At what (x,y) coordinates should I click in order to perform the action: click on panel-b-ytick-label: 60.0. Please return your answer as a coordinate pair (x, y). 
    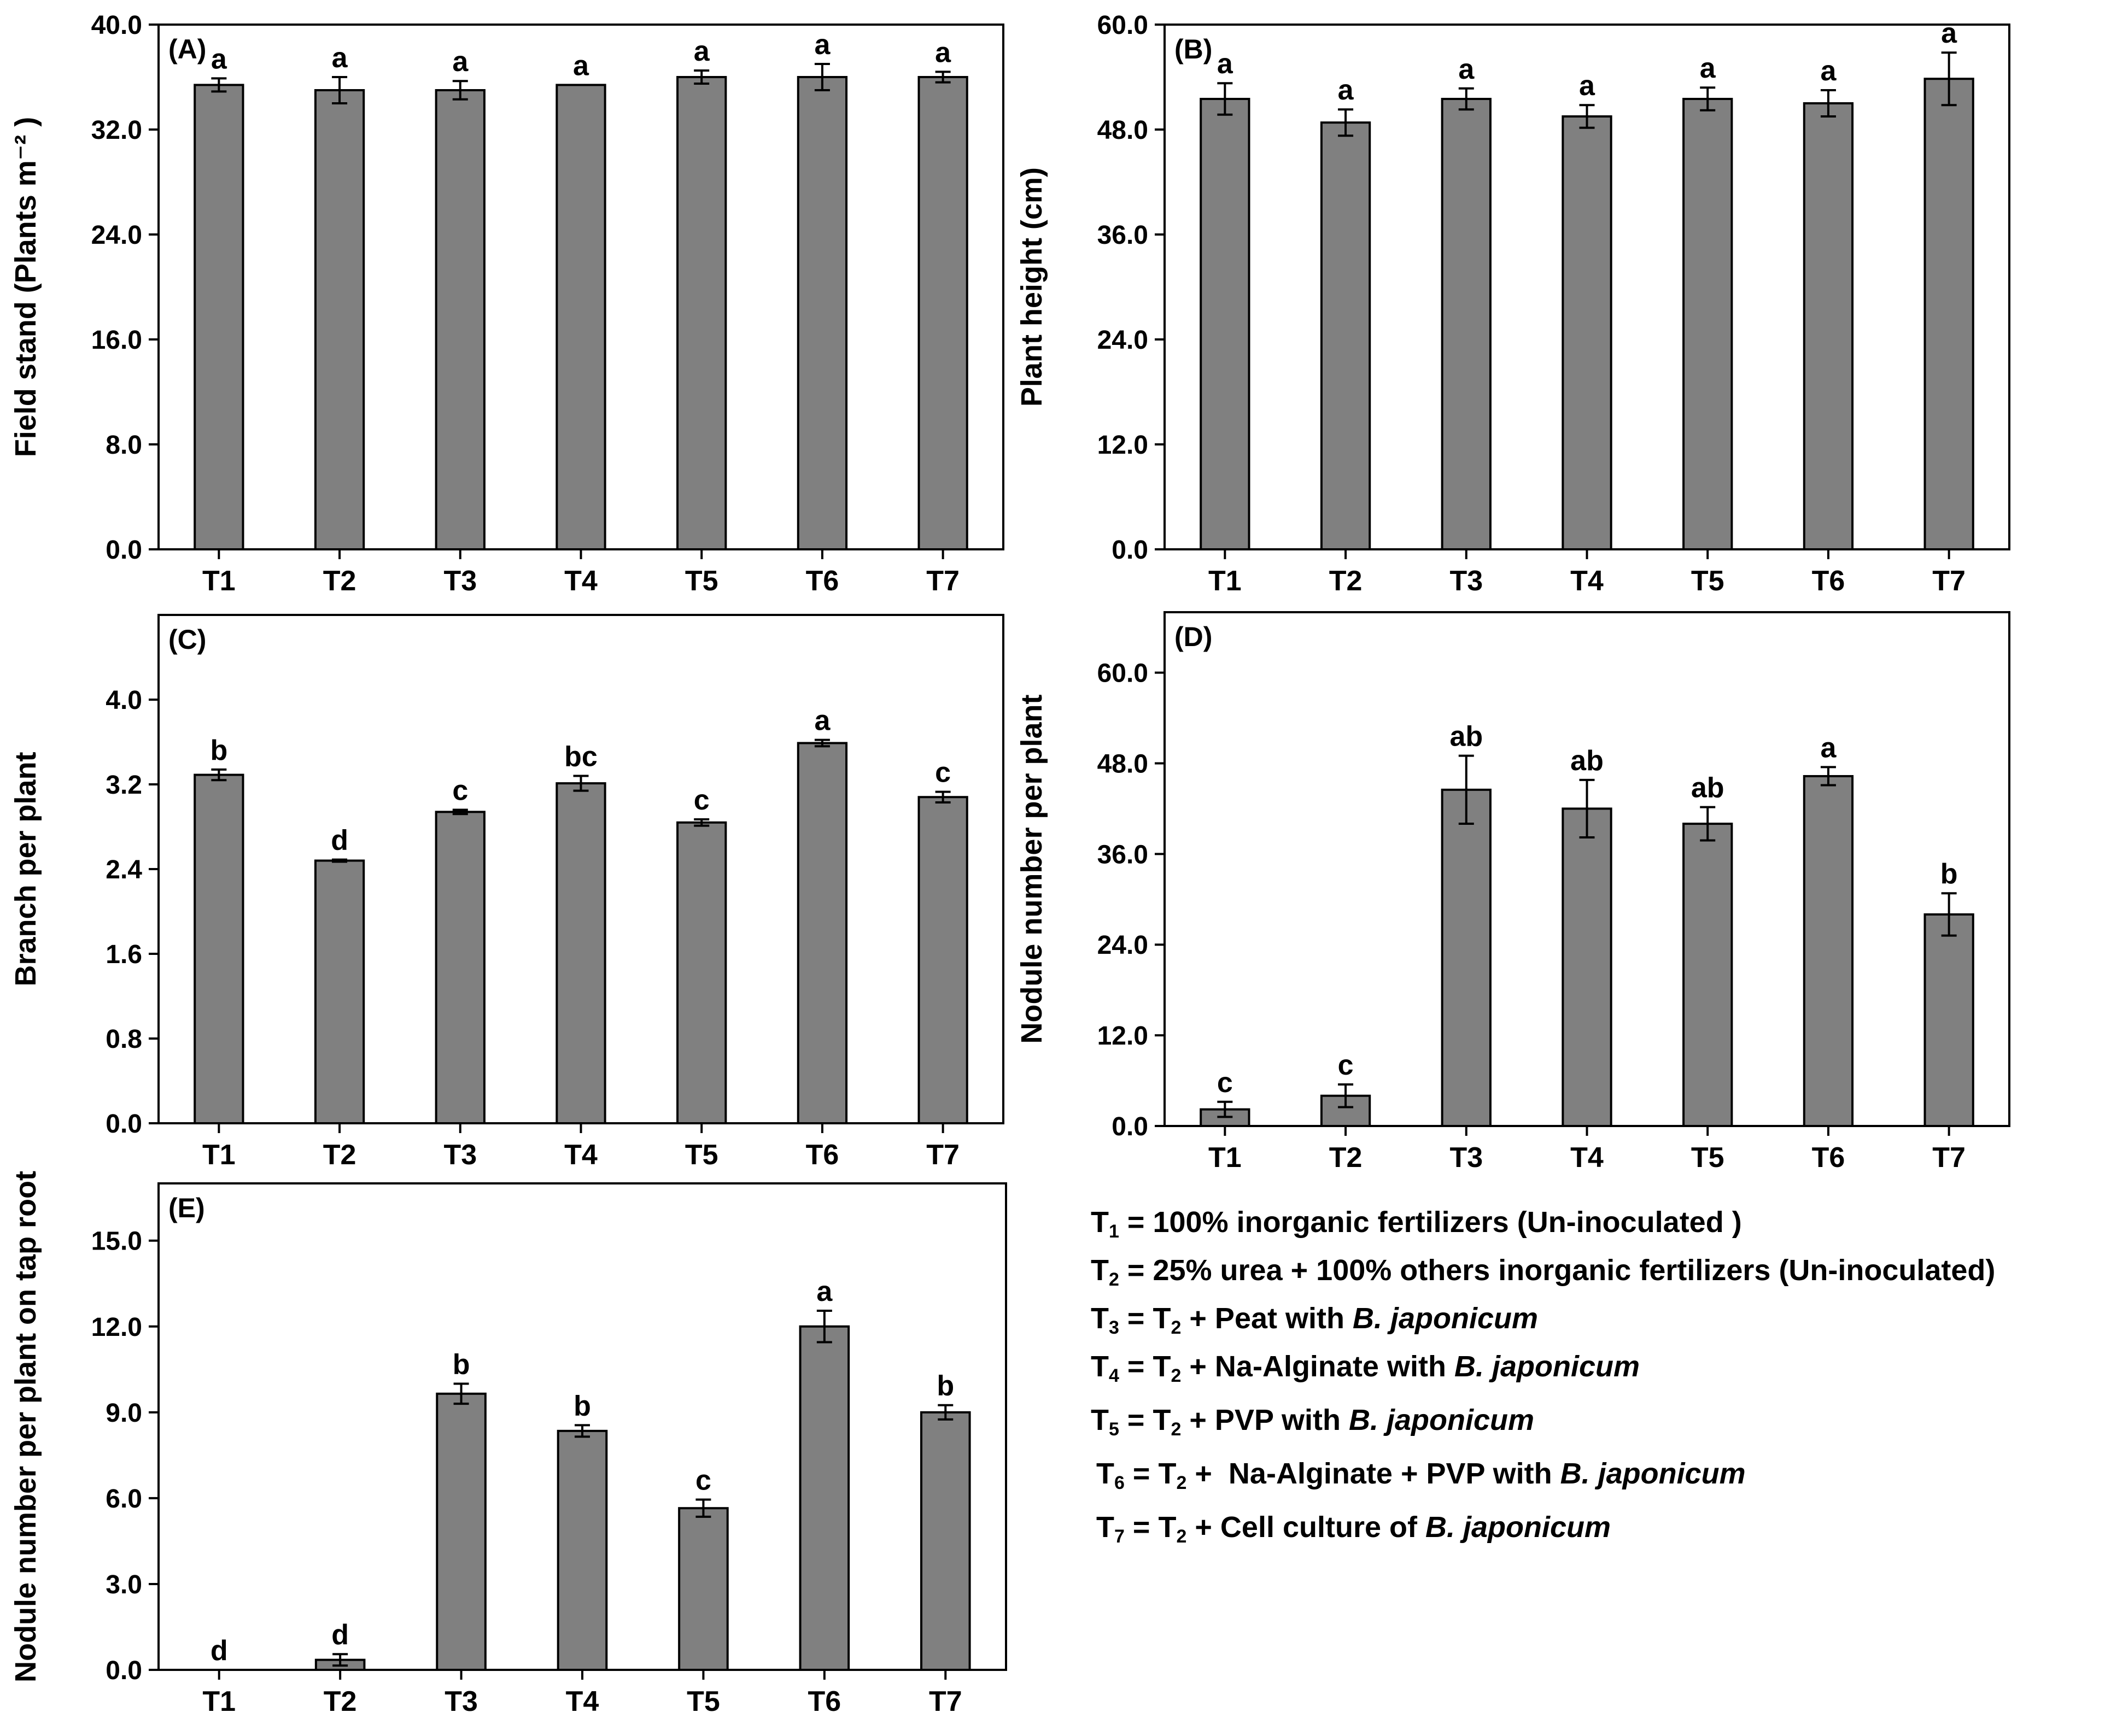
    Looking at the image, I should click on (1122, 25).